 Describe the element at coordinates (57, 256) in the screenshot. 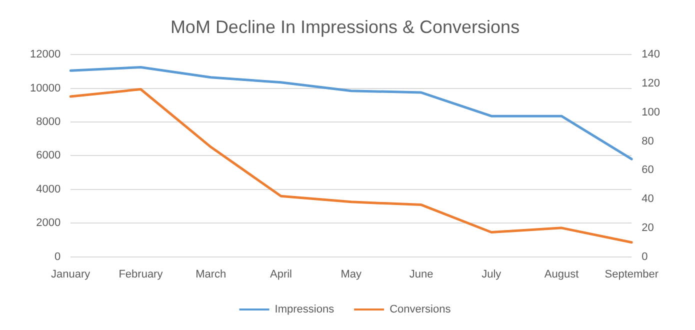

I see `y-tick-label: 0` at that location.